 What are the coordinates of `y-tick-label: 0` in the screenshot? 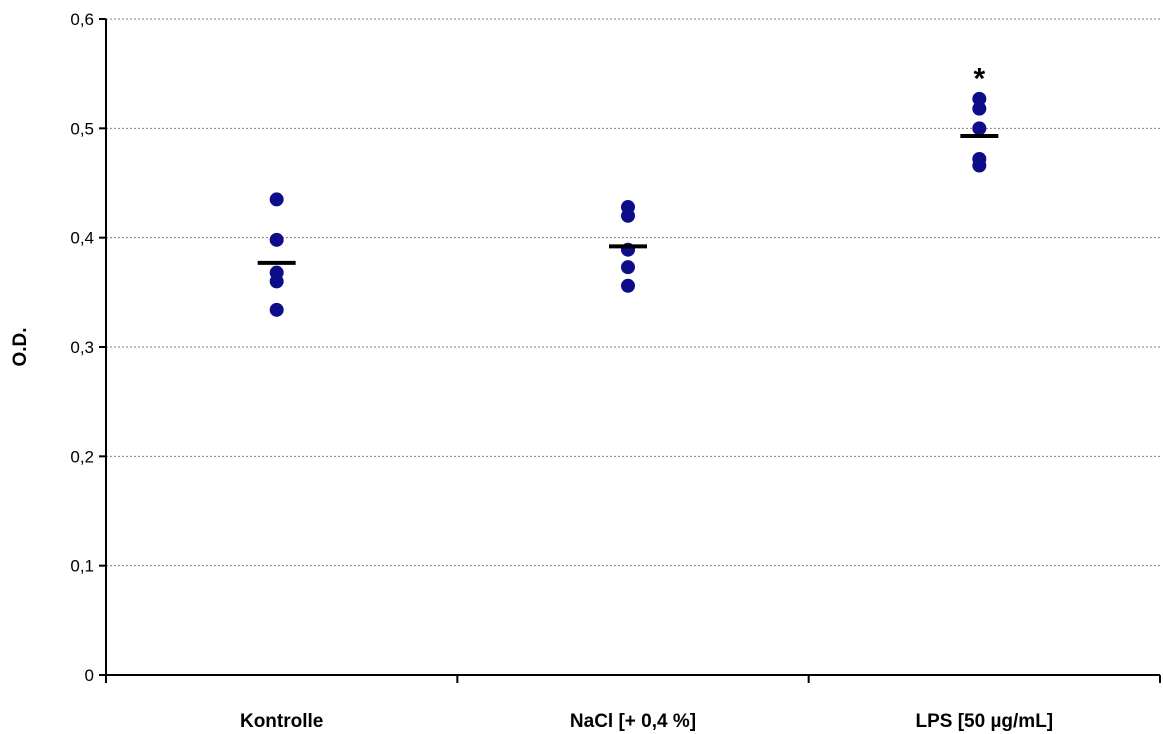 It's located at (89, 675).